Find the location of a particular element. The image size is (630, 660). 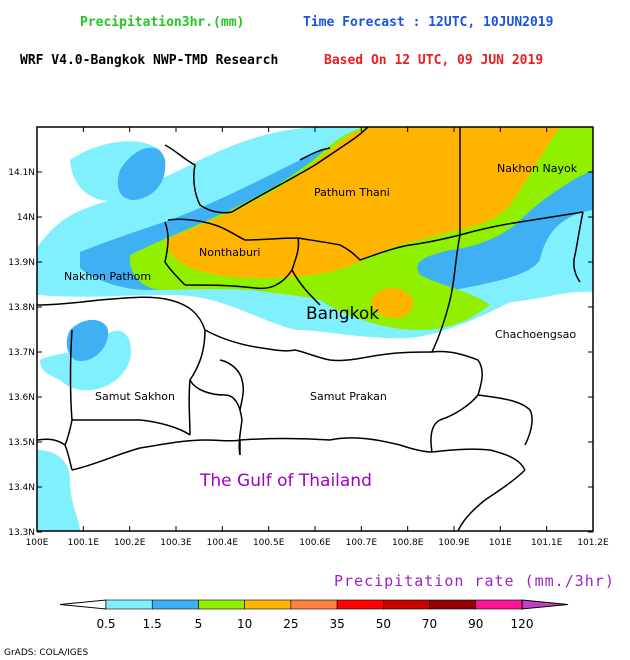

y-tick-label: 14.1N is located at coordinates (21, 173).